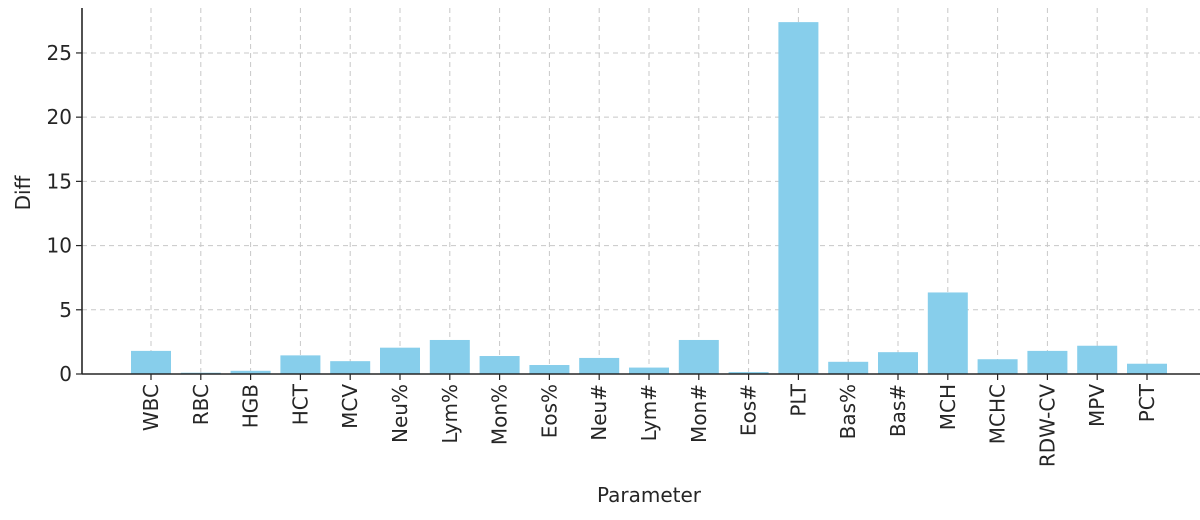 Image resolution: width=1200 pixels, height=520 pixels. I want to click on y-tick-label: 15, so click(59, 181).